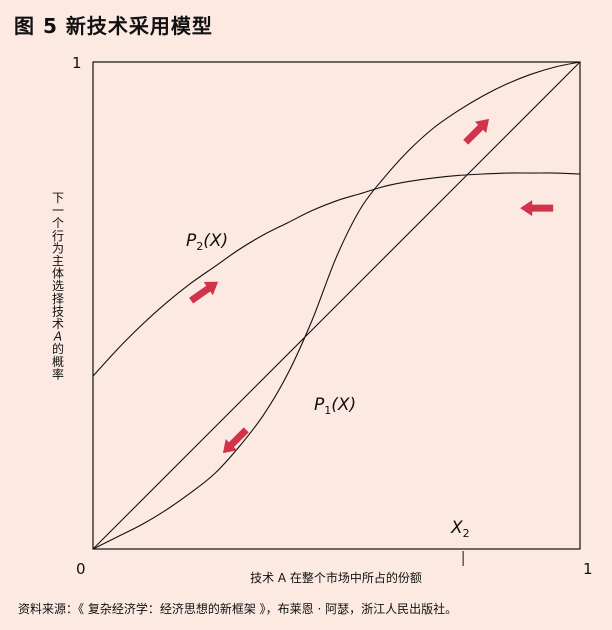 The image size is (612, 630). What do you see at coordinates (476, 131) in the screenshot?
I see `arrow-upper-right` at bounding box center [476, 131].